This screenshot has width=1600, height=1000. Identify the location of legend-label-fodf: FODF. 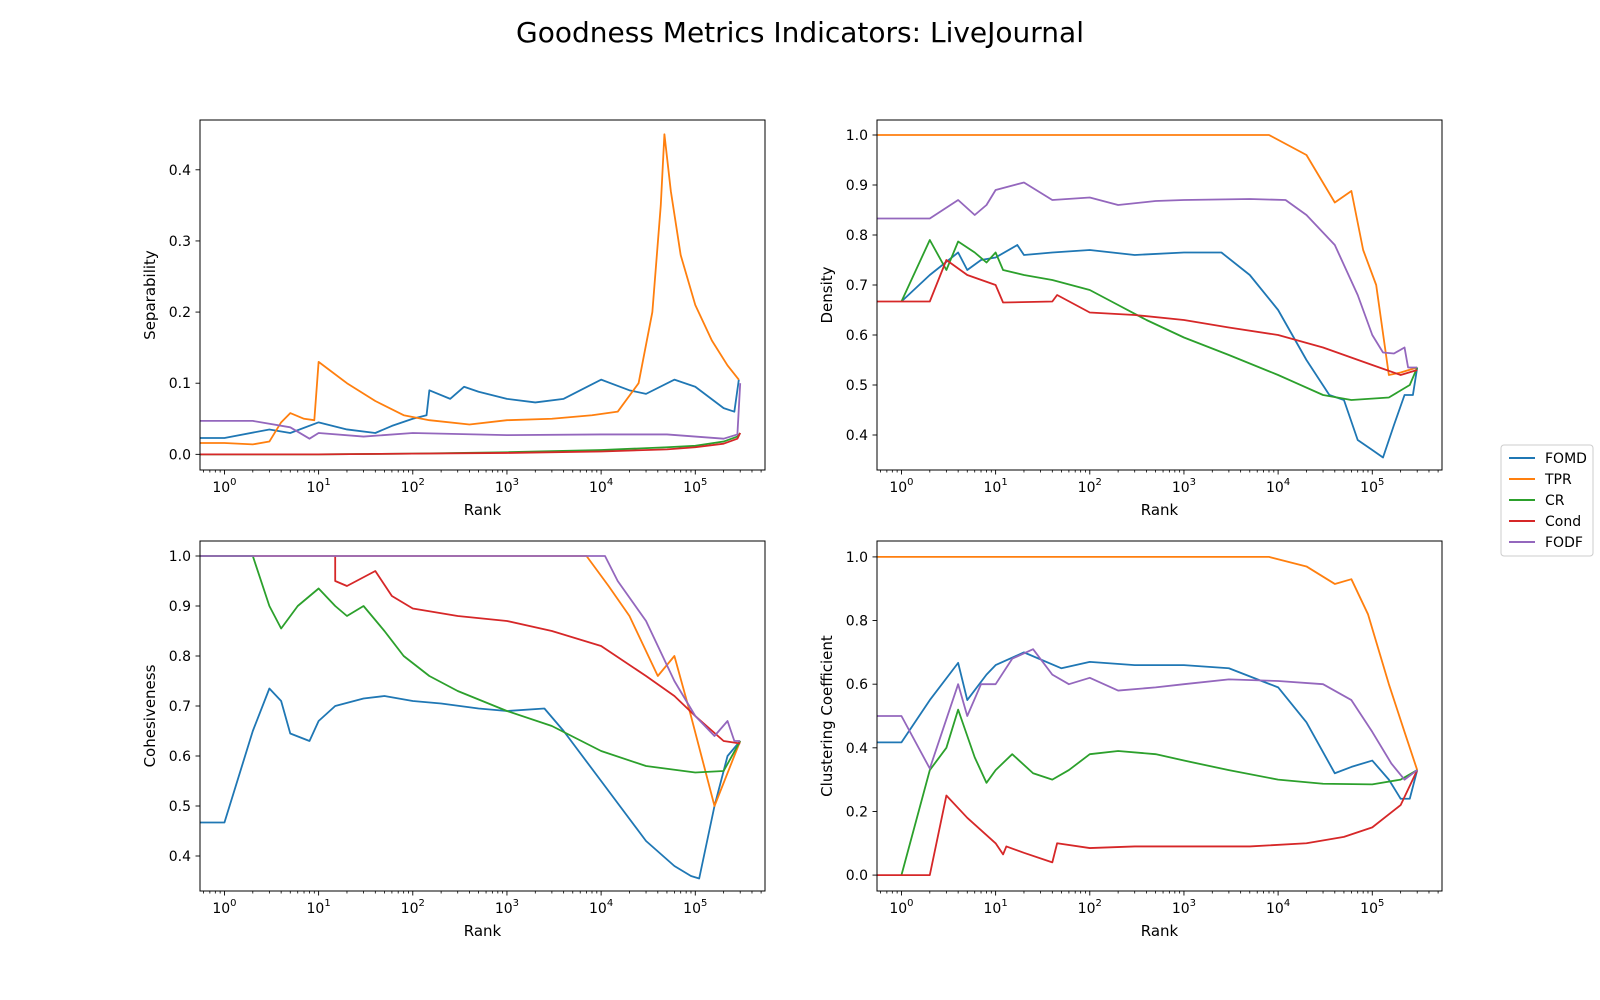
(1564, 543).